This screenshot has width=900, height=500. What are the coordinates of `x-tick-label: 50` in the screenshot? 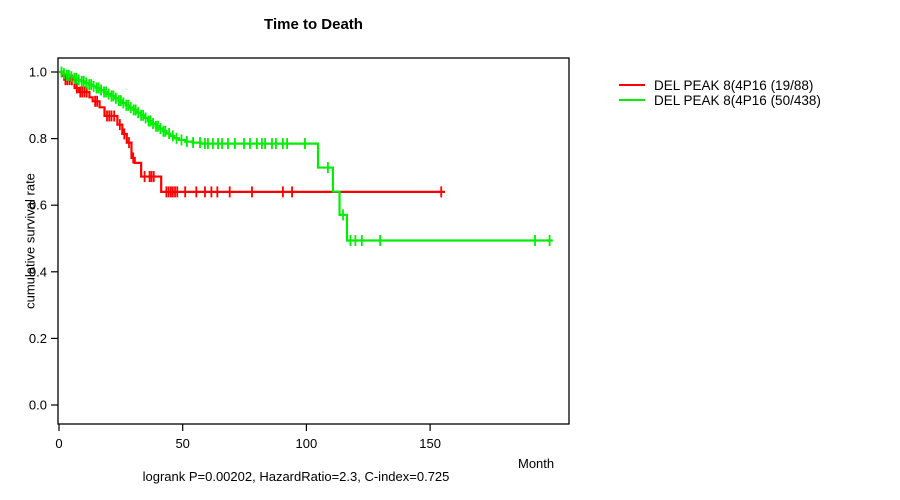 It's located at (182, 443).